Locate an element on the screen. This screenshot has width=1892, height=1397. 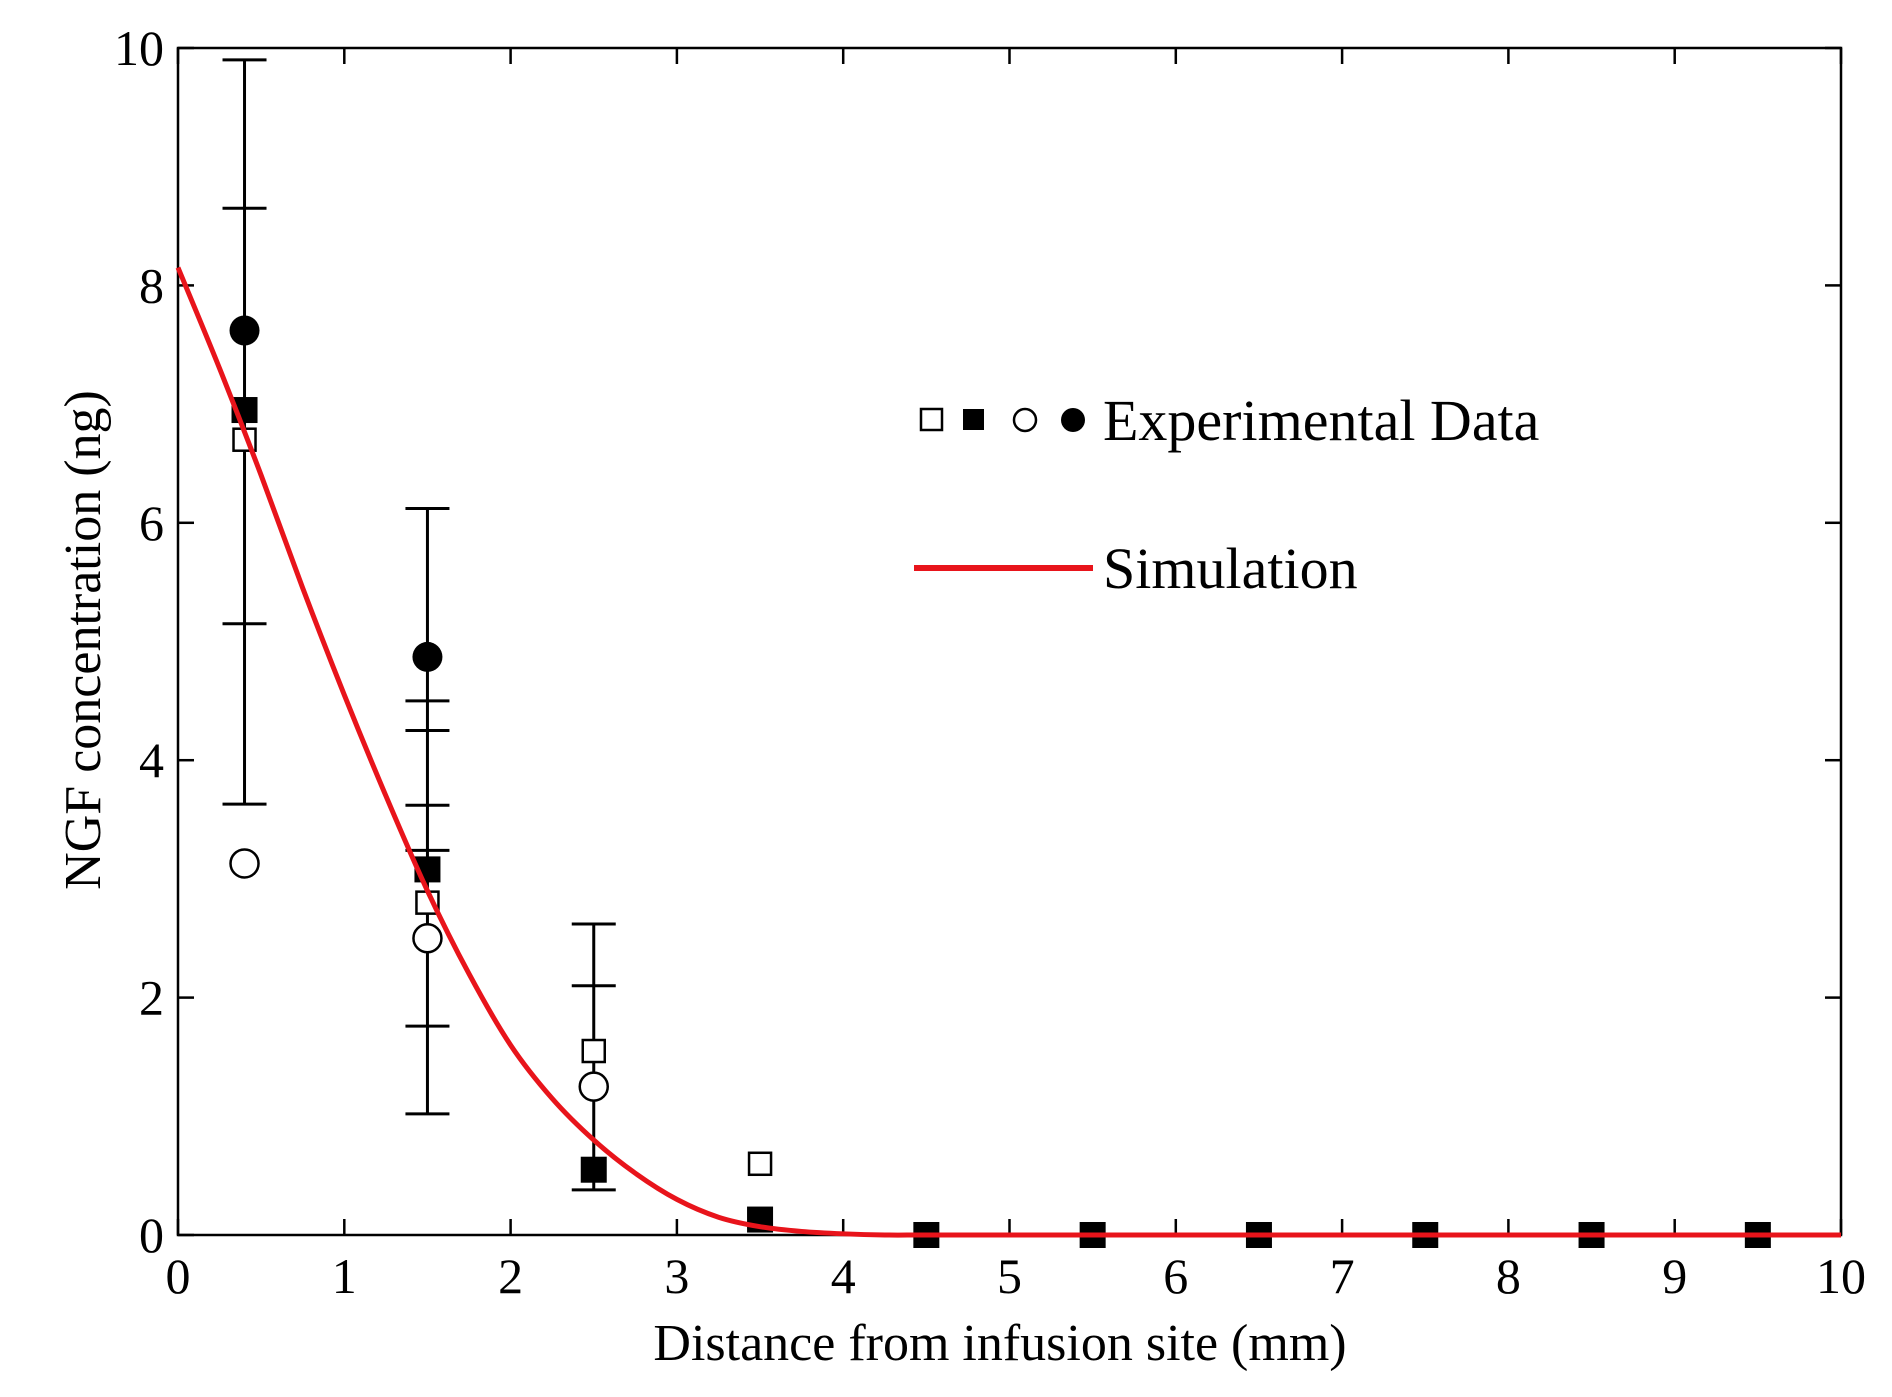
legend-simulation-label: Simulation is located at coordinates (1230, 568).